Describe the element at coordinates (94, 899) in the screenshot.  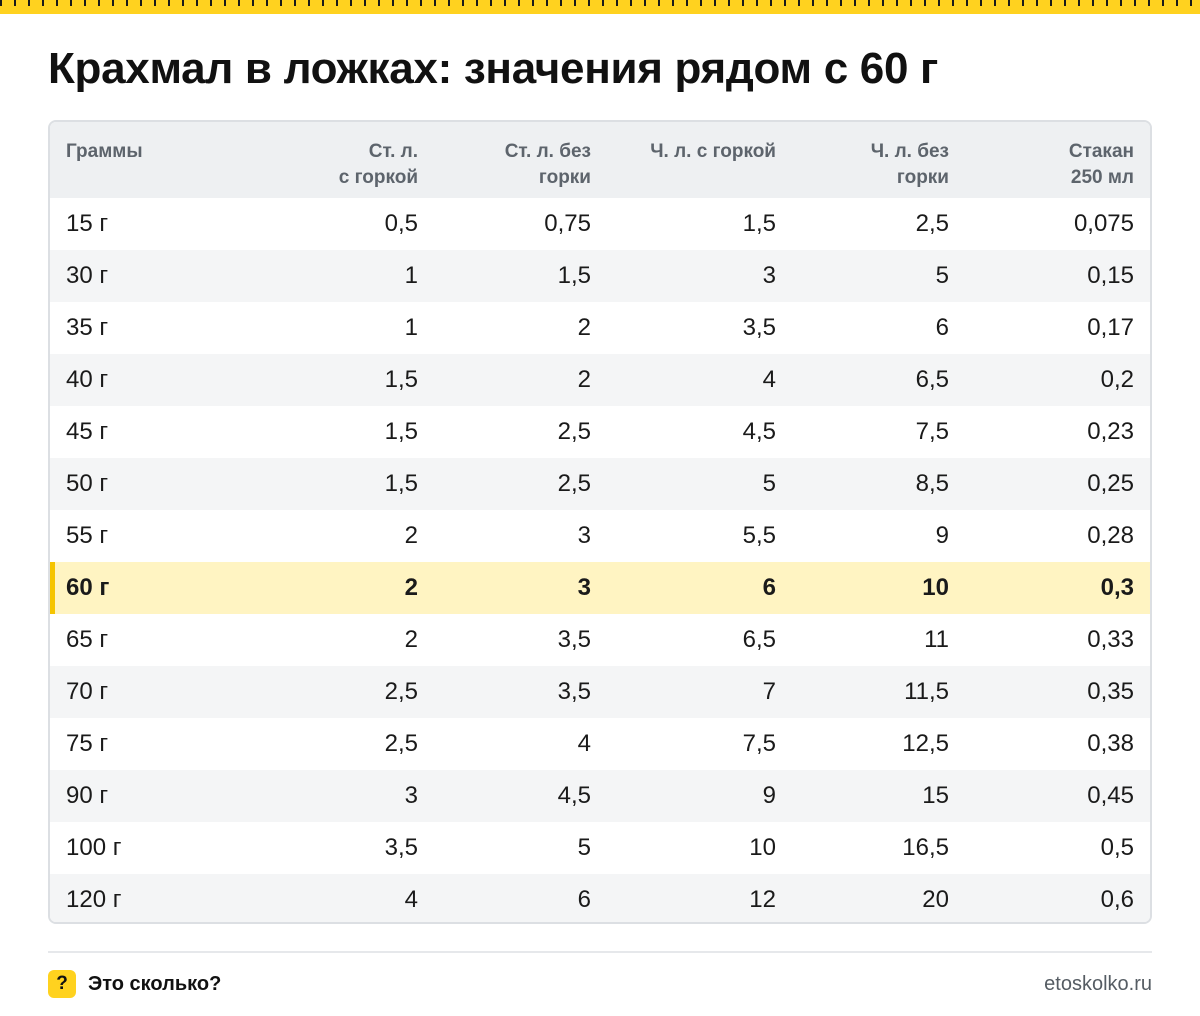
I see `grams-cell: 120 г` at that location.